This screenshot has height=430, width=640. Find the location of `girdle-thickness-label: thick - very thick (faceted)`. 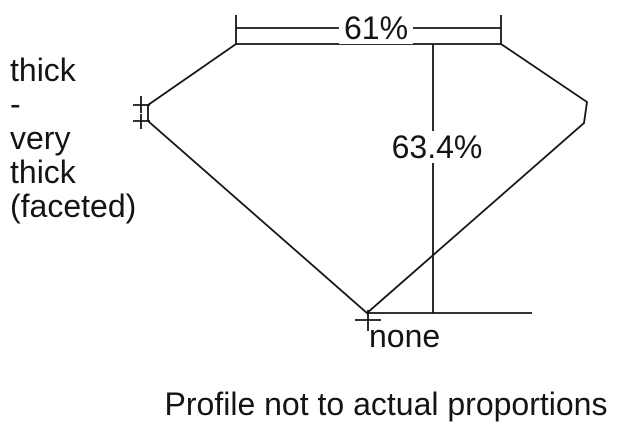

girdle-thickness-label: thick - very thick (faceted) is located at coordinates (73, 138).